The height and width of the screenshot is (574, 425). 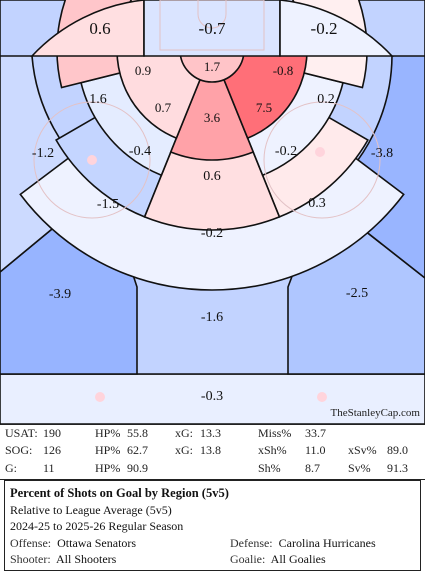 What do you see at coordinates (97, 542) in the screenshot?
I see `offense-team: Ottawa Senators` at bounding box center [97, 542].